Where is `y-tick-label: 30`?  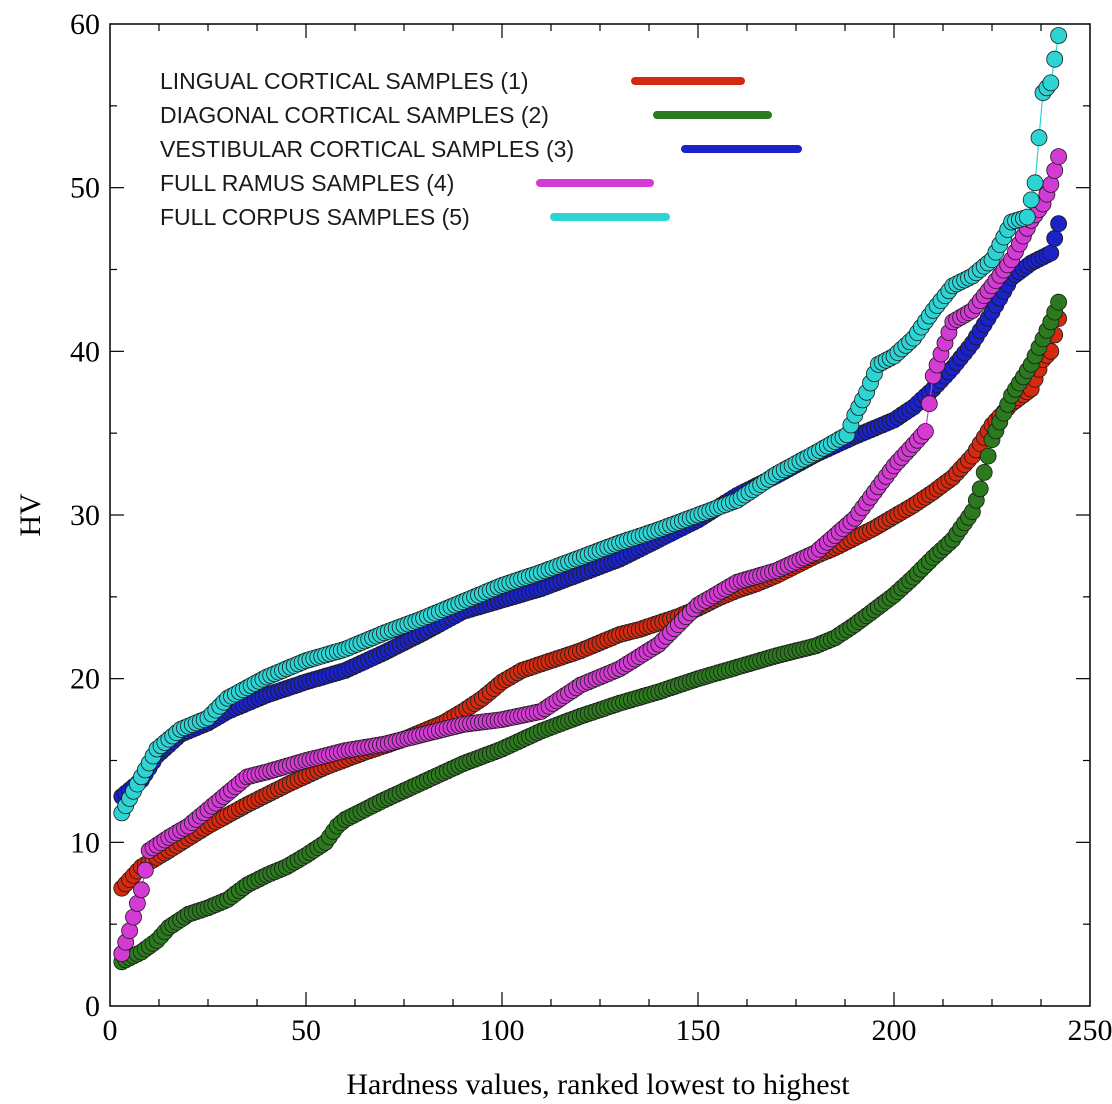
y-tick-label: 30 is located at coordinates (85, 515).